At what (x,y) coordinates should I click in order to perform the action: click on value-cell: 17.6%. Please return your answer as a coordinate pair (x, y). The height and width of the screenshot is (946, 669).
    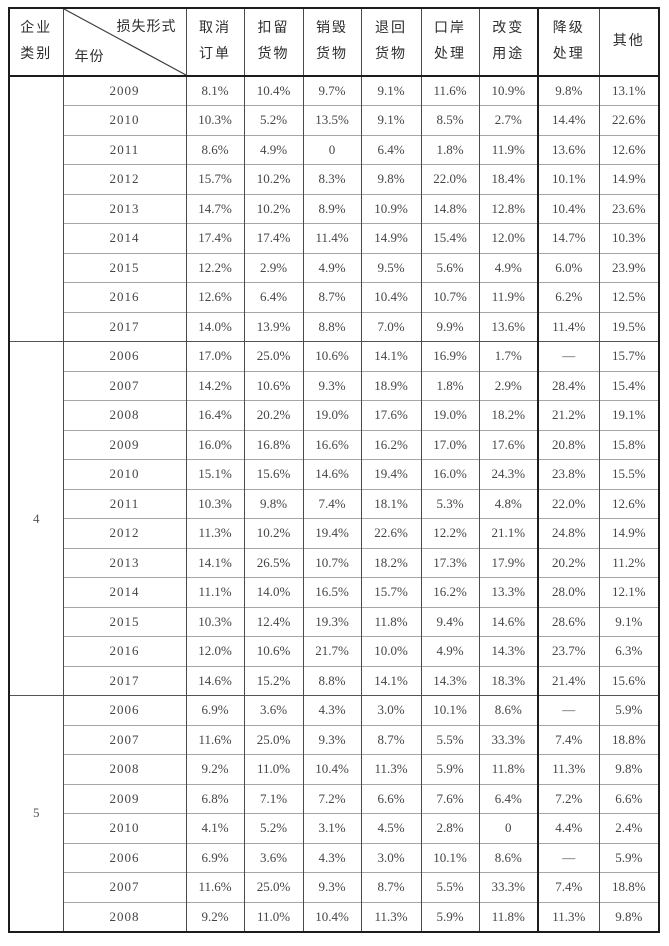
    Looking at the image, I should click on (390, 415).